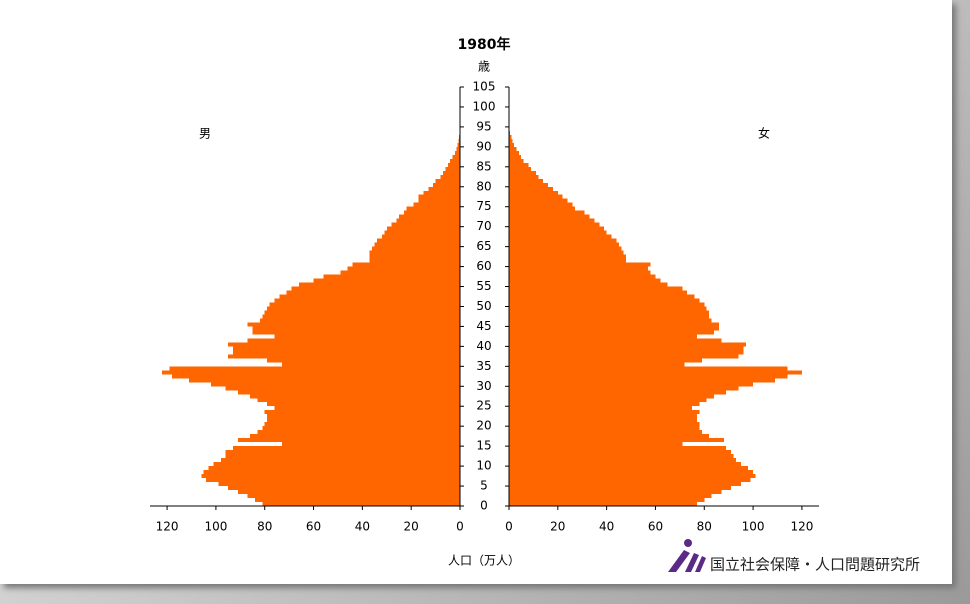  Describe the element at coordinates (484, 561) in the screenshot. I see `x-axis-title: 人口（万人）` at that location.